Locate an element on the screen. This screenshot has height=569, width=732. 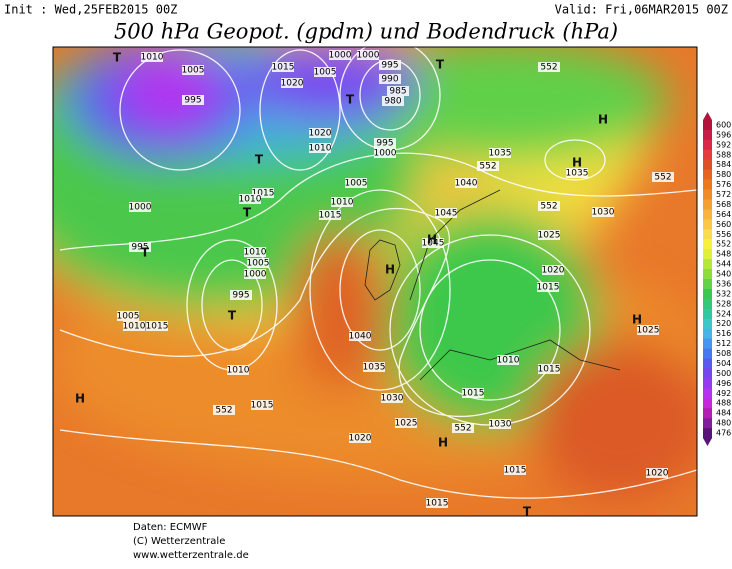
colorbar-label: 600 is located at coordinates (723, 124).